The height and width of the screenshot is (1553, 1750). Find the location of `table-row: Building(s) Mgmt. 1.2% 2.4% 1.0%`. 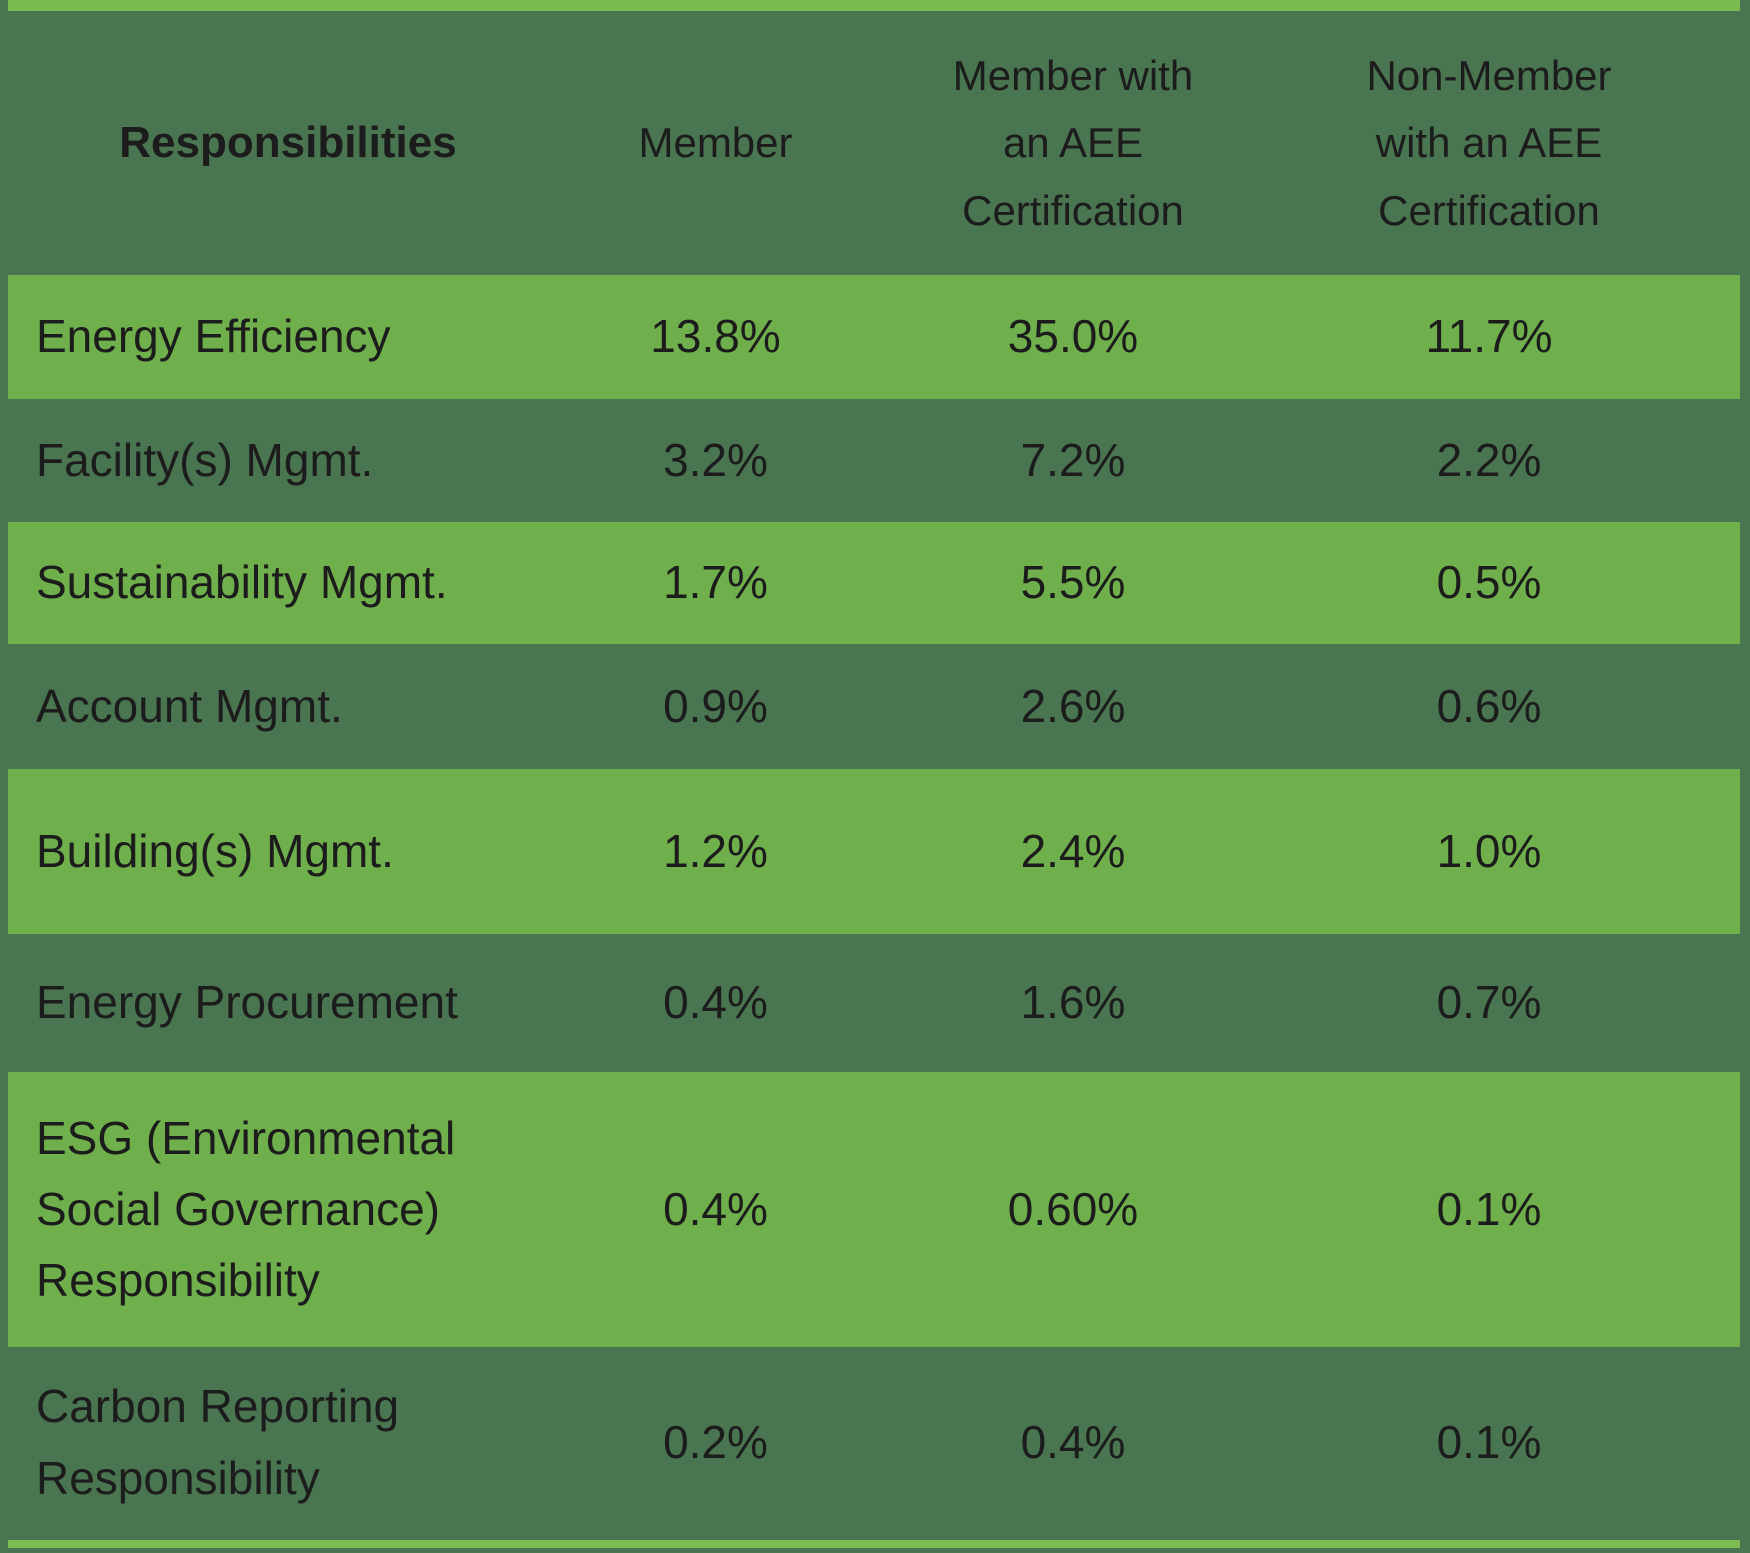

table-row: Building(s) Mgmt. 1.2% 2.4% 1.0% is located at coordinates (874, 851).